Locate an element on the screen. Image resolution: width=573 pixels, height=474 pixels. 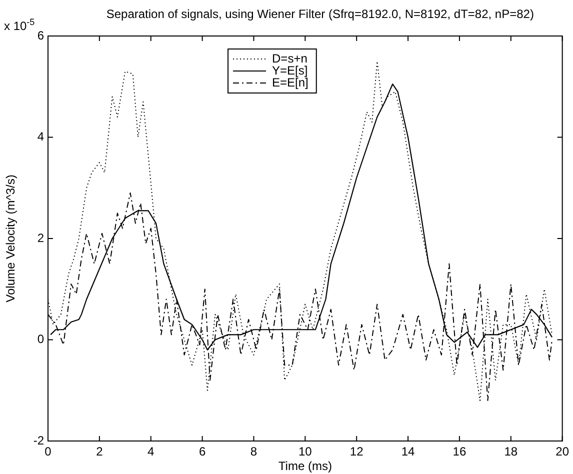
x-tick-label: 20 is located at coordinates (563, 451).